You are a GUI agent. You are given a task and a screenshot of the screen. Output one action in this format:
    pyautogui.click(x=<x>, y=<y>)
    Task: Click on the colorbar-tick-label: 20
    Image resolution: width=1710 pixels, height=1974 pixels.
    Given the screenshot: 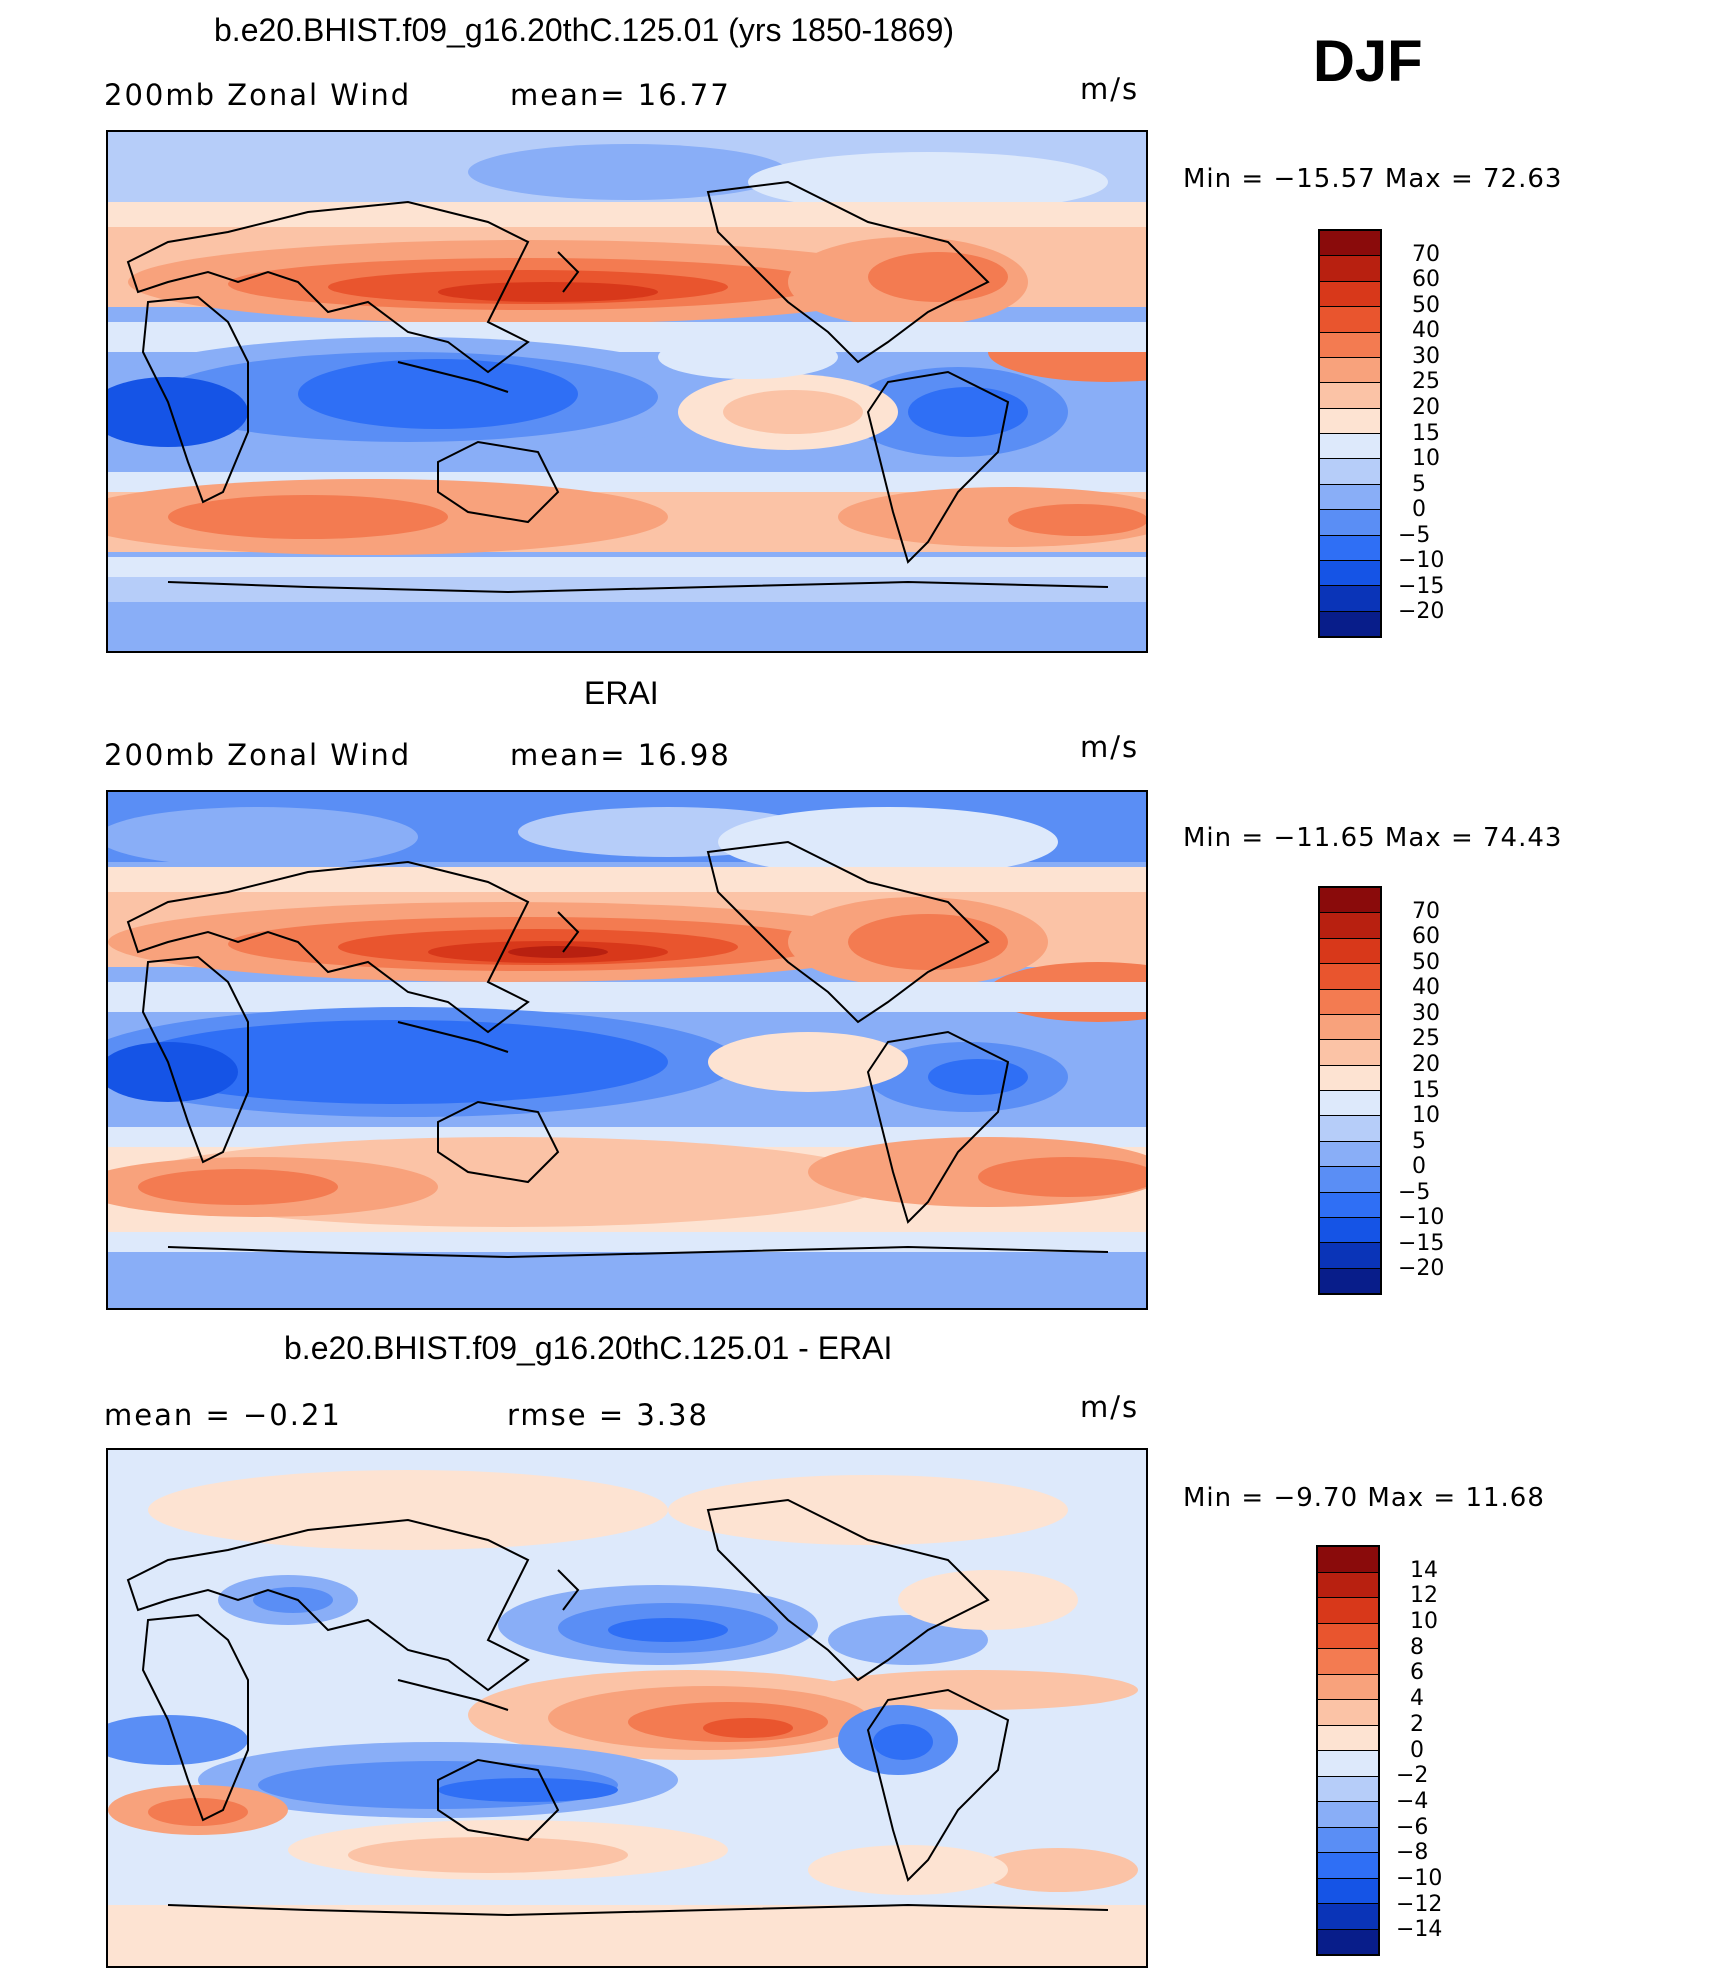 What is the action you would take?
    pyautogui.click(x=1426, y=1064)
    